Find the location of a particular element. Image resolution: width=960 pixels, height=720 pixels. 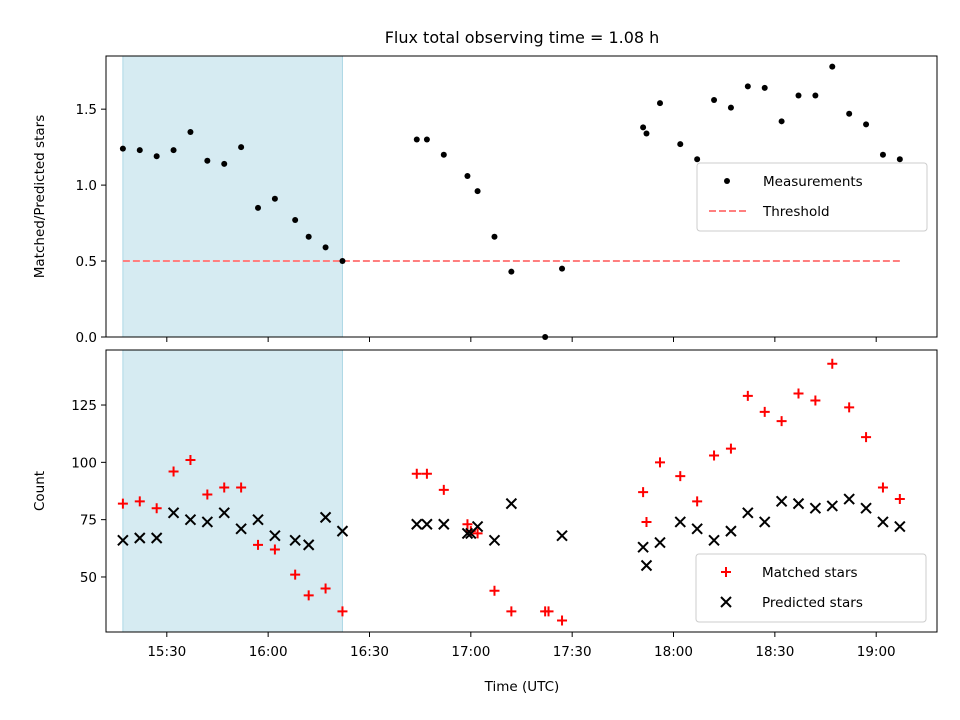

y-tick-label: 0.5 is located at coordinates (86, 262).